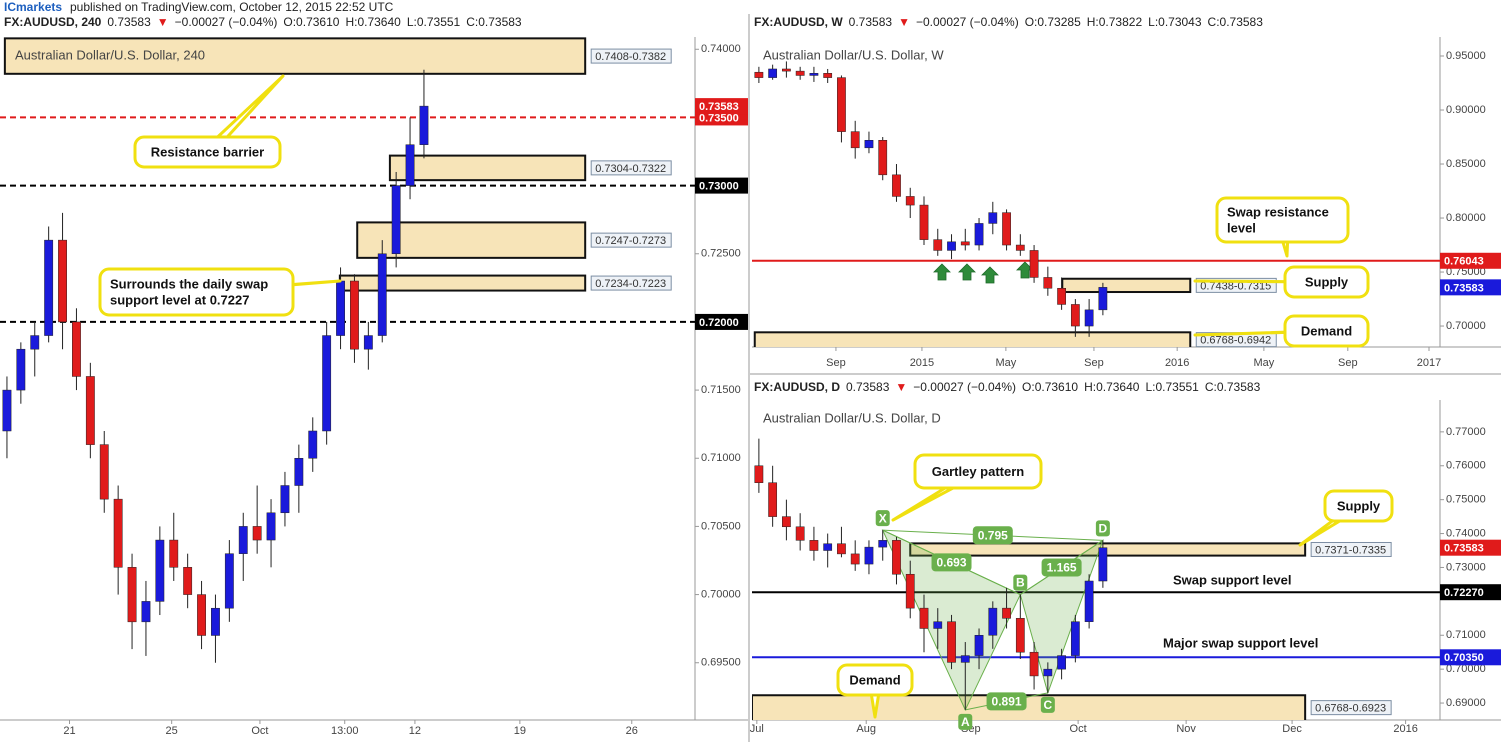 This screenshot has width=1501, height=742. Describe the element at coordinates (520, 731) in the screenshot. I see `x-tick-label: 19` at that location.